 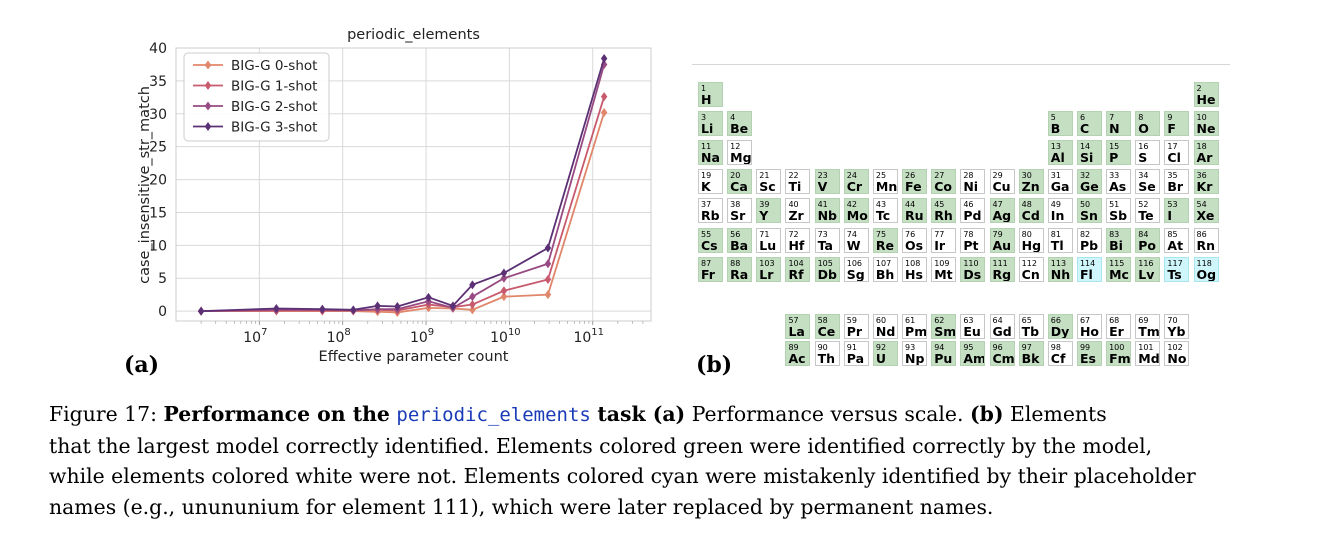 I want to click on element-number: 59, so click(x=851, y=320).